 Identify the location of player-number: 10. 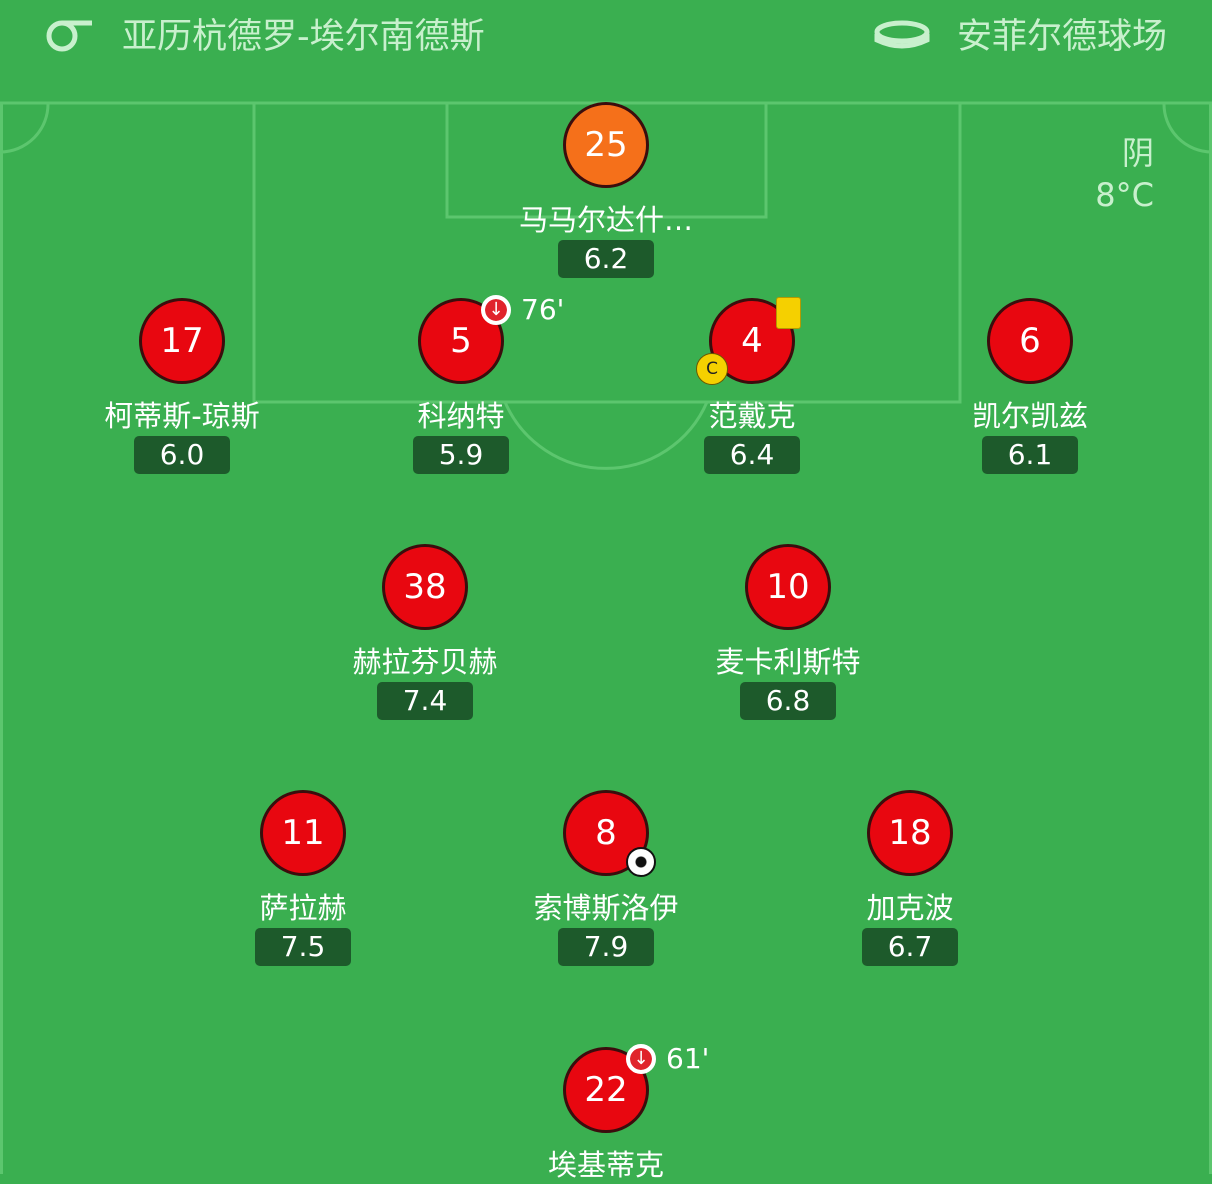
(788, 587).